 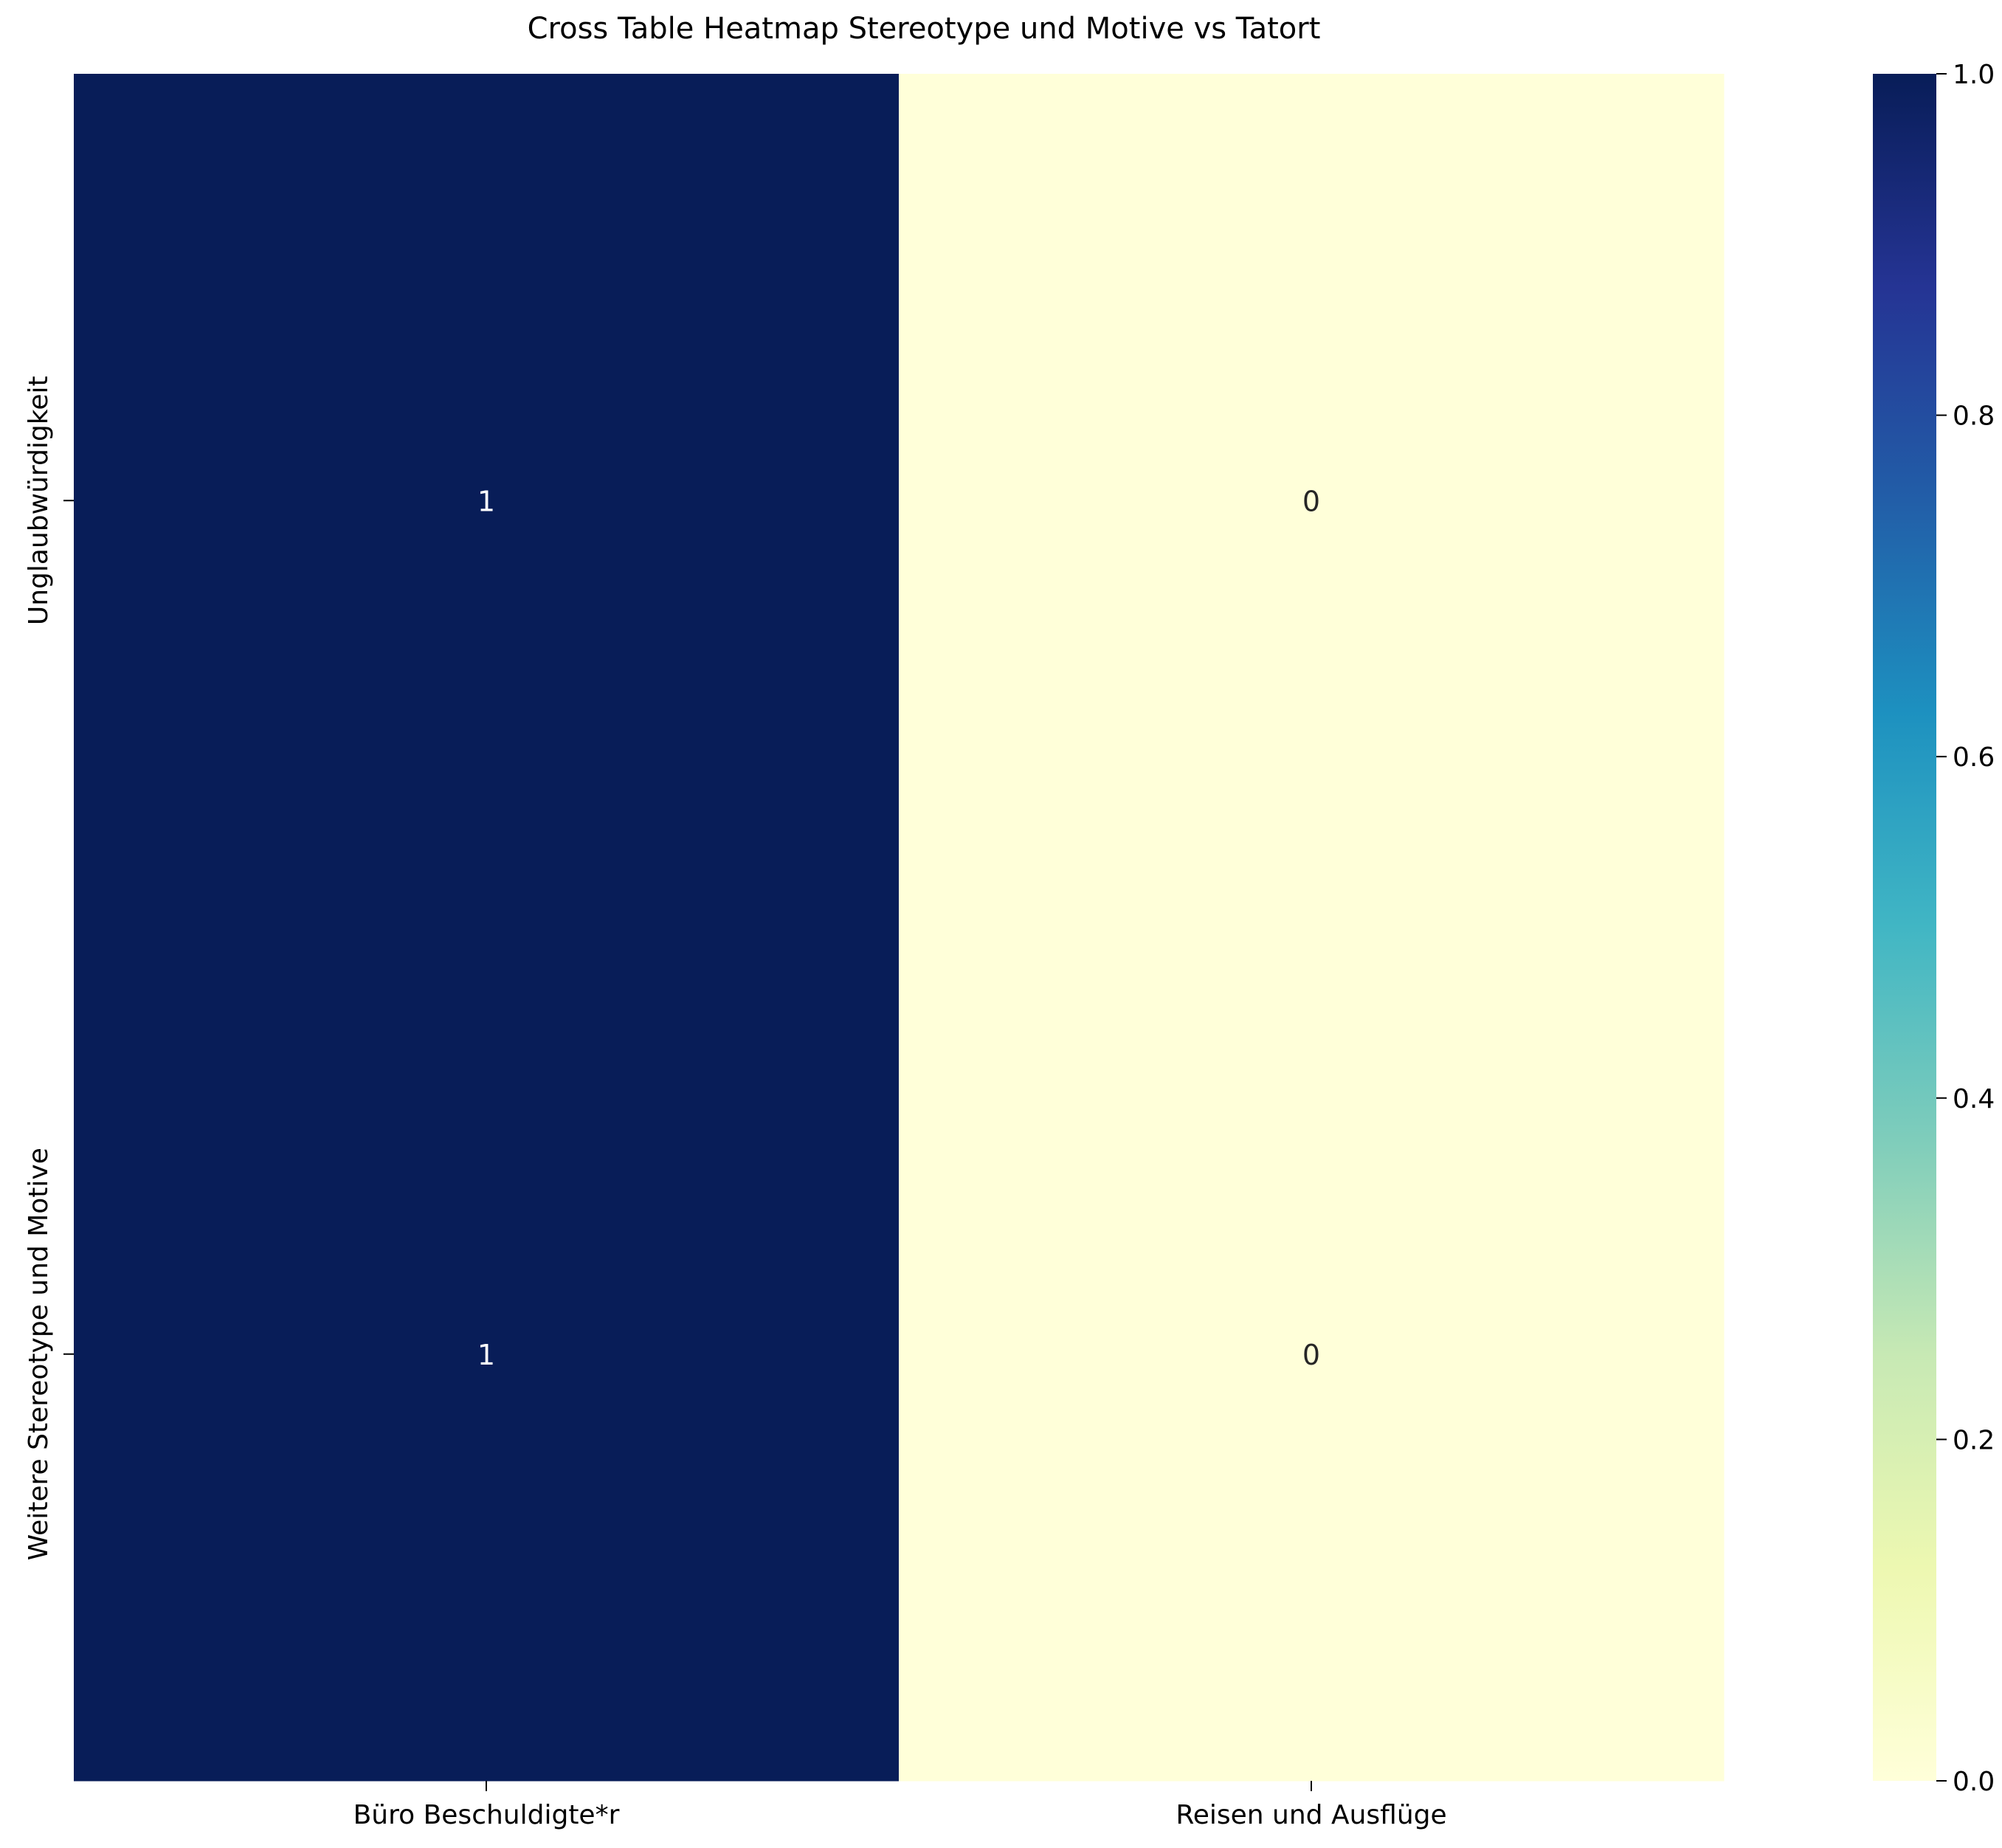 What do you see at coordinates (39, 500) in the screenshot?
I see `y-tick-label-unglaubw-rdigkeit: Unglaubwürdigkeit` at bounding box center [39, 500].